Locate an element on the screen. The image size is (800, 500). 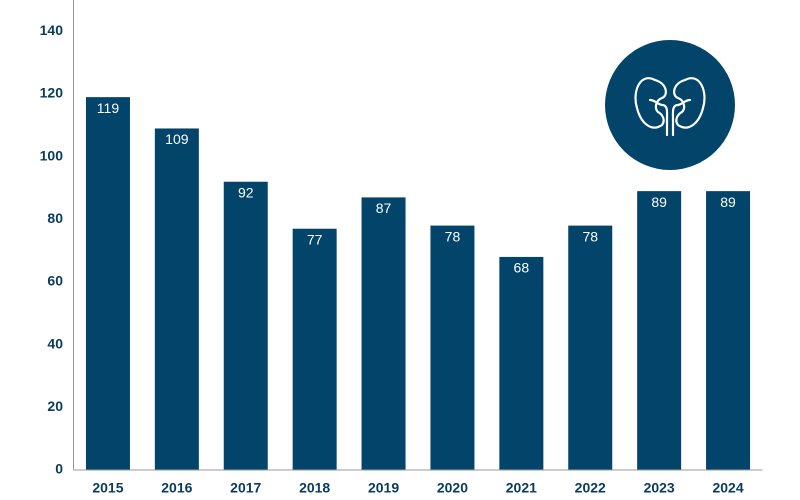
x-tick-label: 2023 is located at coordinates (659, 488).